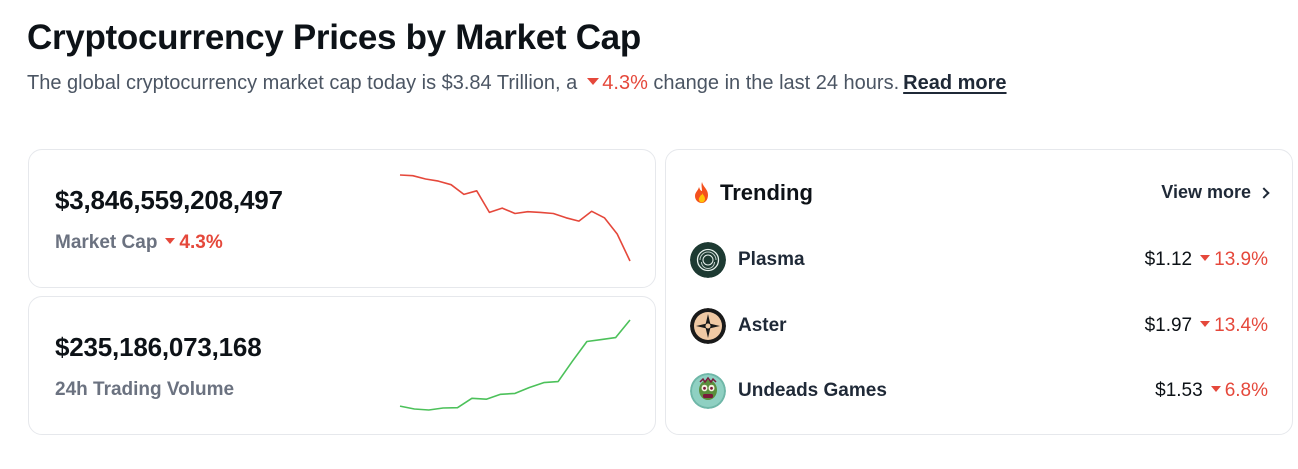 Image resolution: width=1298 pixels, height=469 pixels. What do you see at coordinates (771, 259) in the screenshot?
I see `coin-name: Plasma` at bounding box center [771, 259].